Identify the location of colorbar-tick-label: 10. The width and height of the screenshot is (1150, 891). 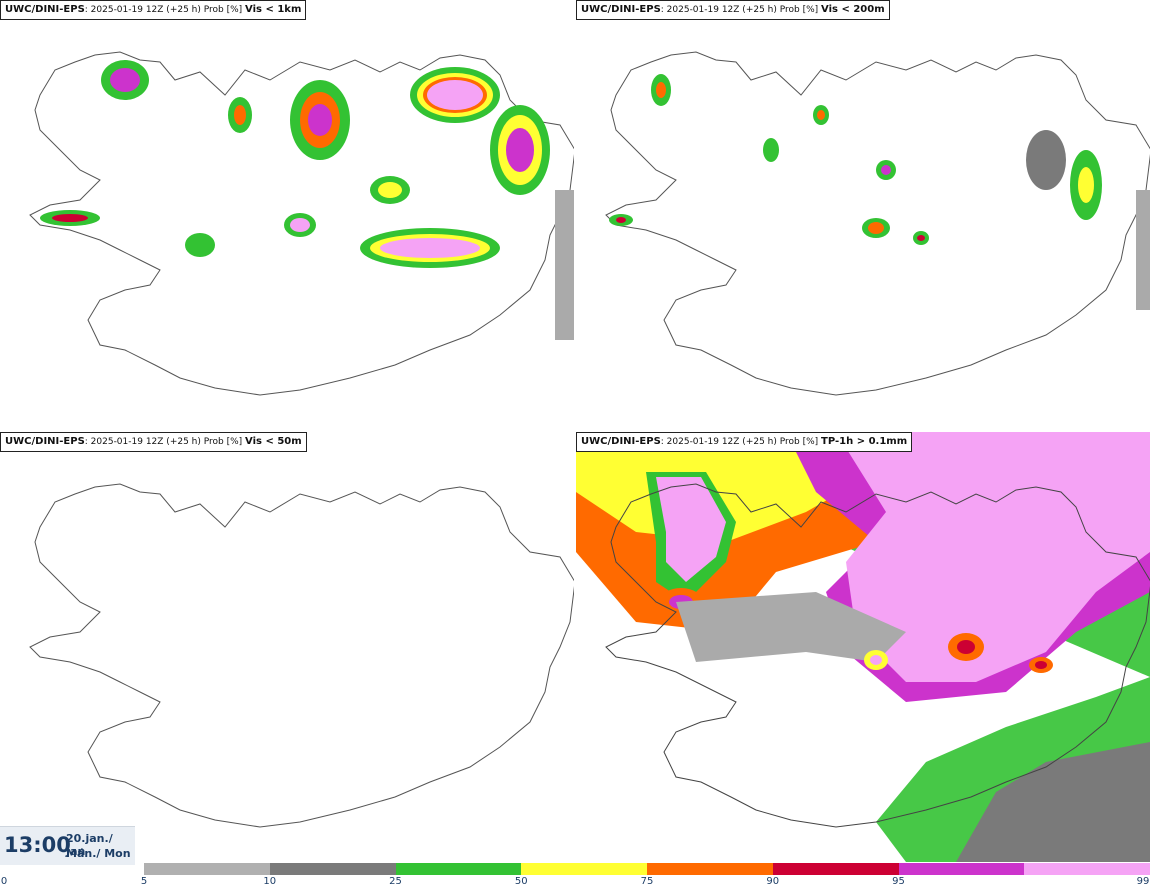
(270, 881).